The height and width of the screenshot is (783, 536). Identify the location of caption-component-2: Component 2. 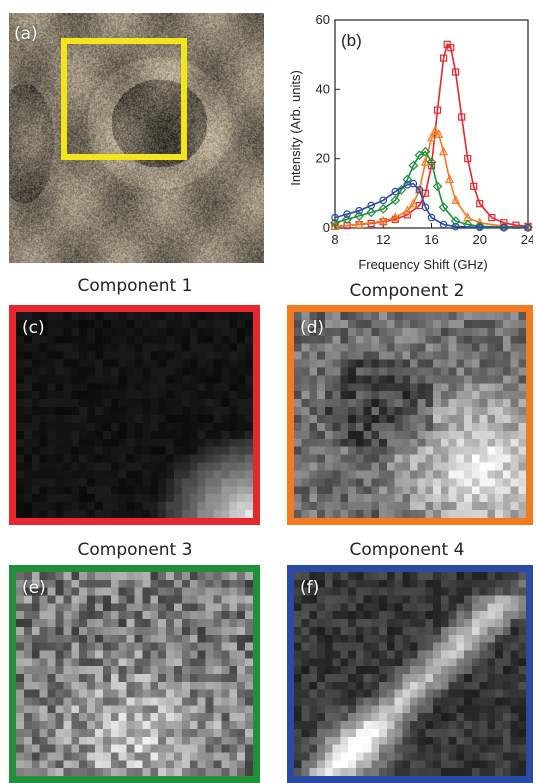
(407, 291).